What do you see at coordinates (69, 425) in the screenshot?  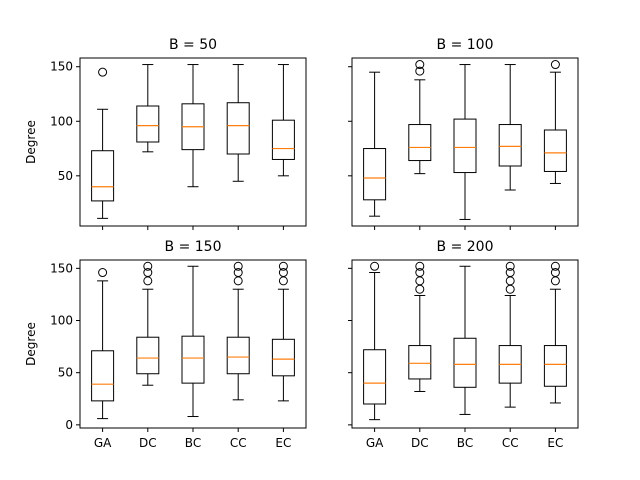 I see `y-tick-label: 0` at bounding box center [69, 425].